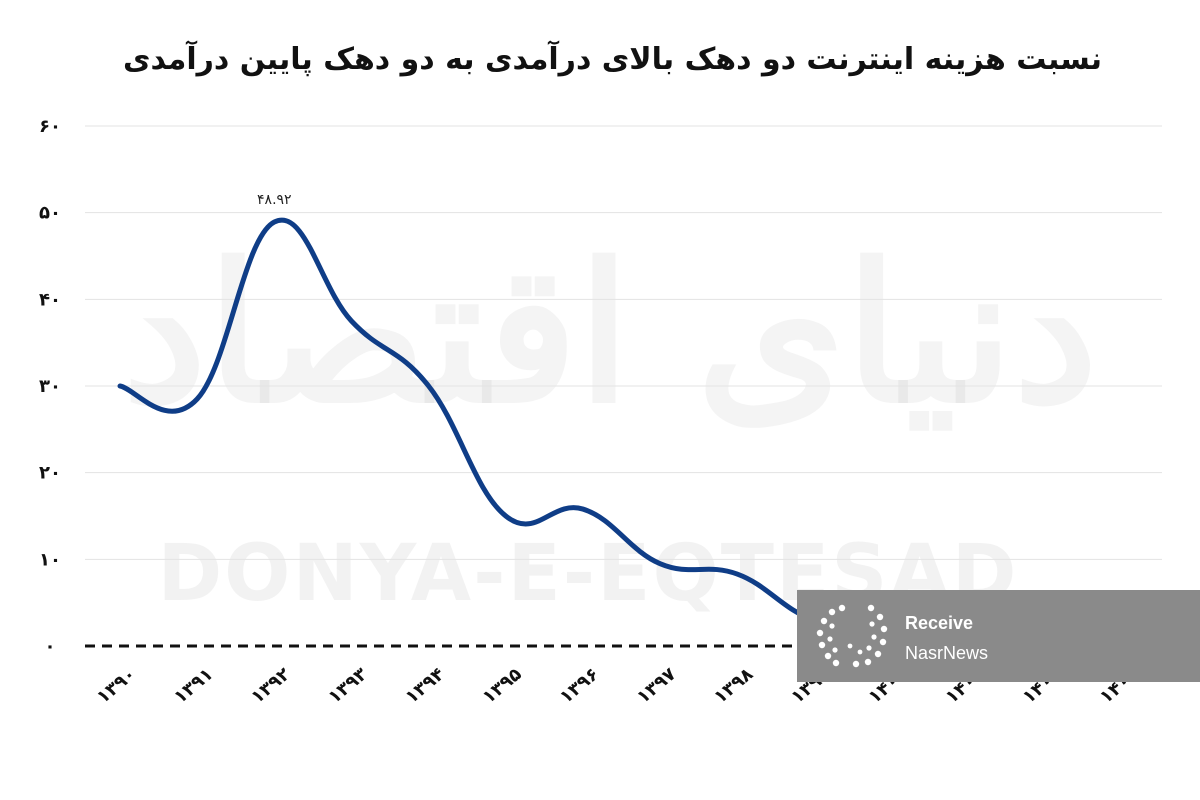 The width and height of the screenshot is (1200, 800). I want to click on y-tick-label: ۳۰, so click(50, 386).